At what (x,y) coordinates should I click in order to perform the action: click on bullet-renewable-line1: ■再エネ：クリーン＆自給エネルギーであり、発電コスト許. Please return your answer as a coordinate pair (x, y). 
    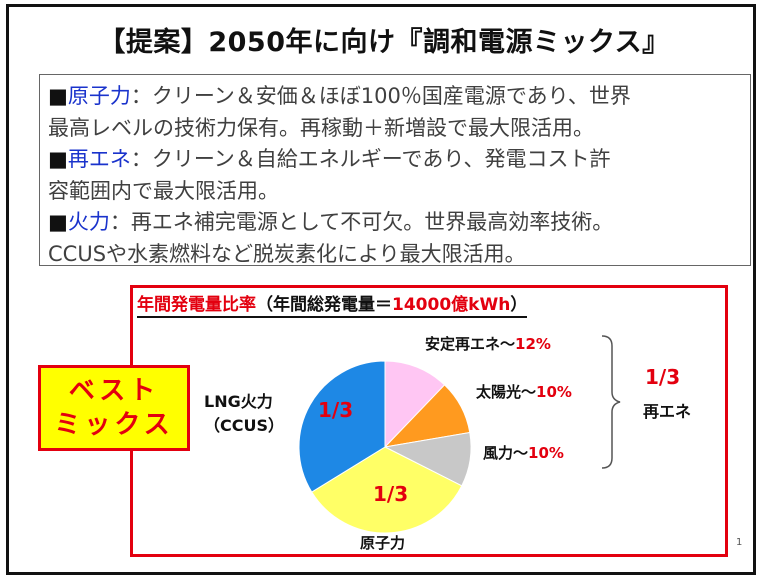
    Looking at the image, I should click on (395, 160).